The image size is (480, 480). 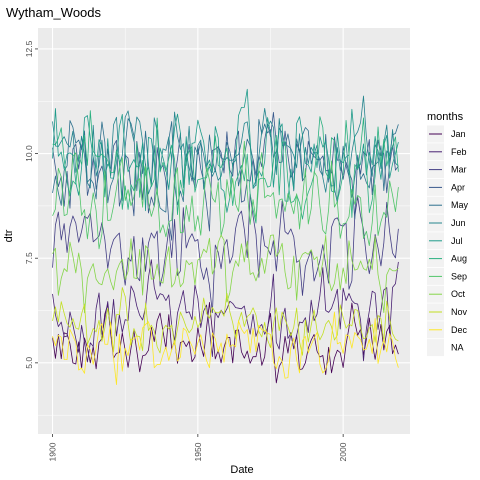 What do you see at coordinates (459, 276) in the screenshot?
I see `legend-label-sep: Sep` at bounding box center [459, 276].